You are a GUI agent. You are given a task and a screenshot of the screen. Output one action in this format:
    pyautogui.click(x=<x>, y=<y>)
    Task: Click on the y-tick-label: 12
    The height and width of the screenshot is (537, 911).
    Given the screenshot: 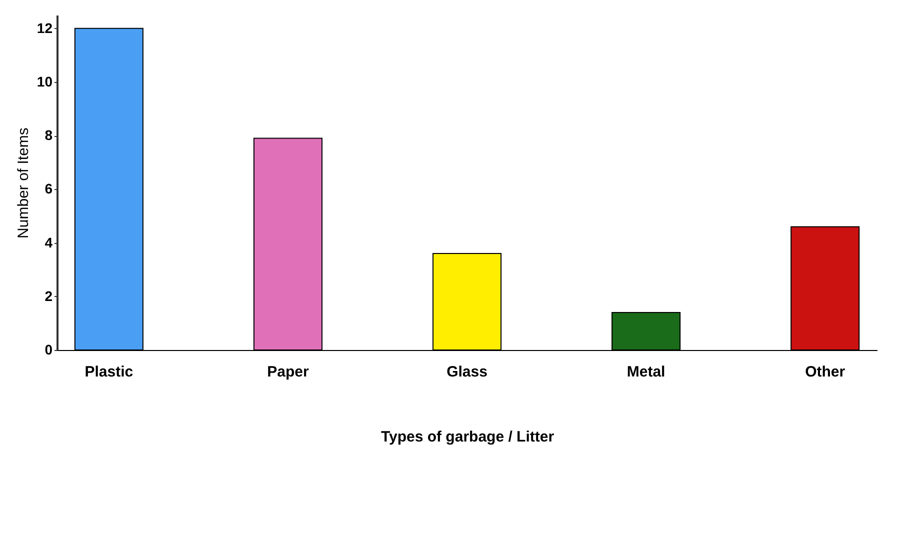 What is the action you would take?
    pyautogui.click(x=44, y=28)
    